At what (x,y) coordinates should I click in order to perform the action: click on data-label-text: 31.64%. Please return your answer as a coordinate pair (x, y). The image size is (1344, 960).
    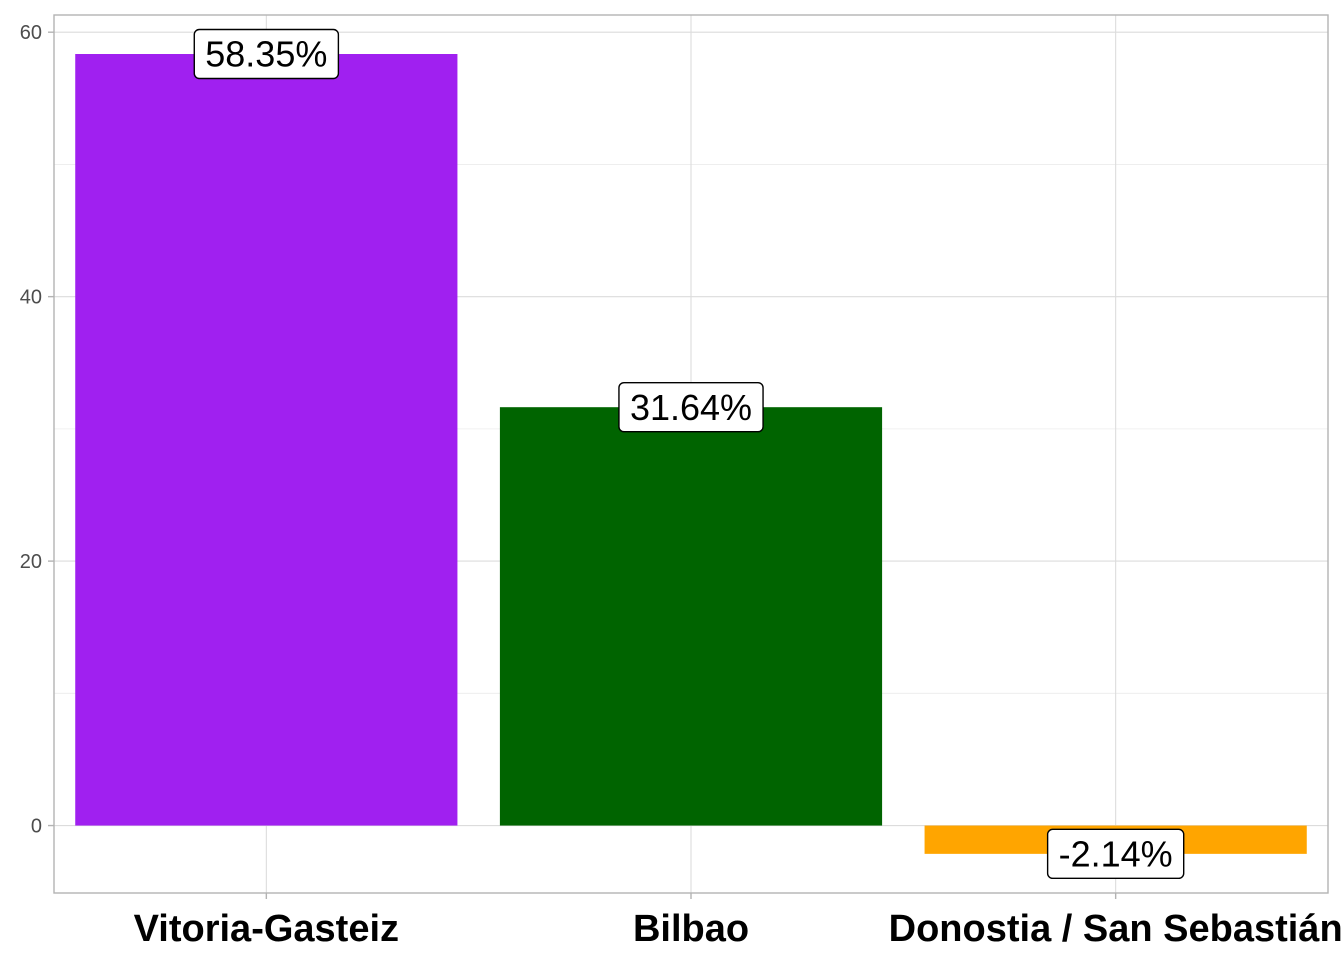
    Looking at the image, I should click on (691, 407).